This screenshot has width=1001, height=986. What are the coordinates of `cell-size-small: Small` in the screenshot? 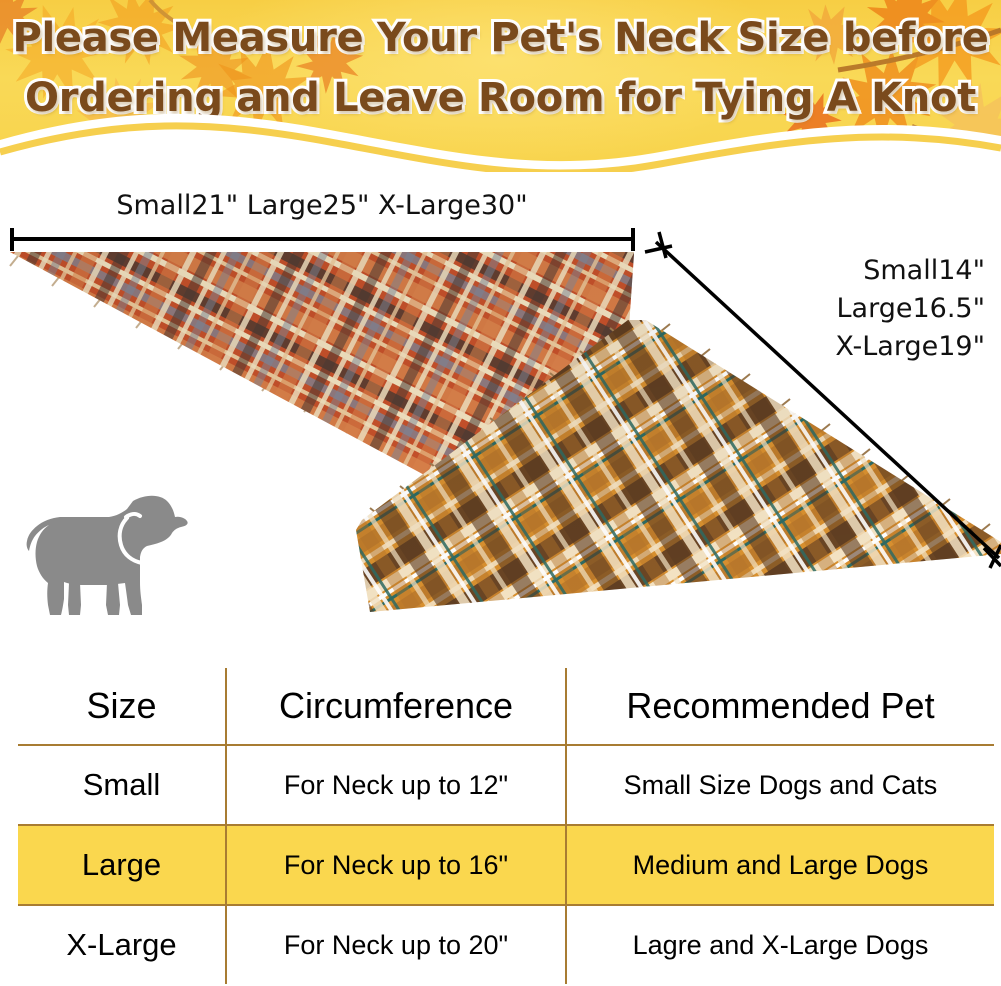 It's located at (122, 785).